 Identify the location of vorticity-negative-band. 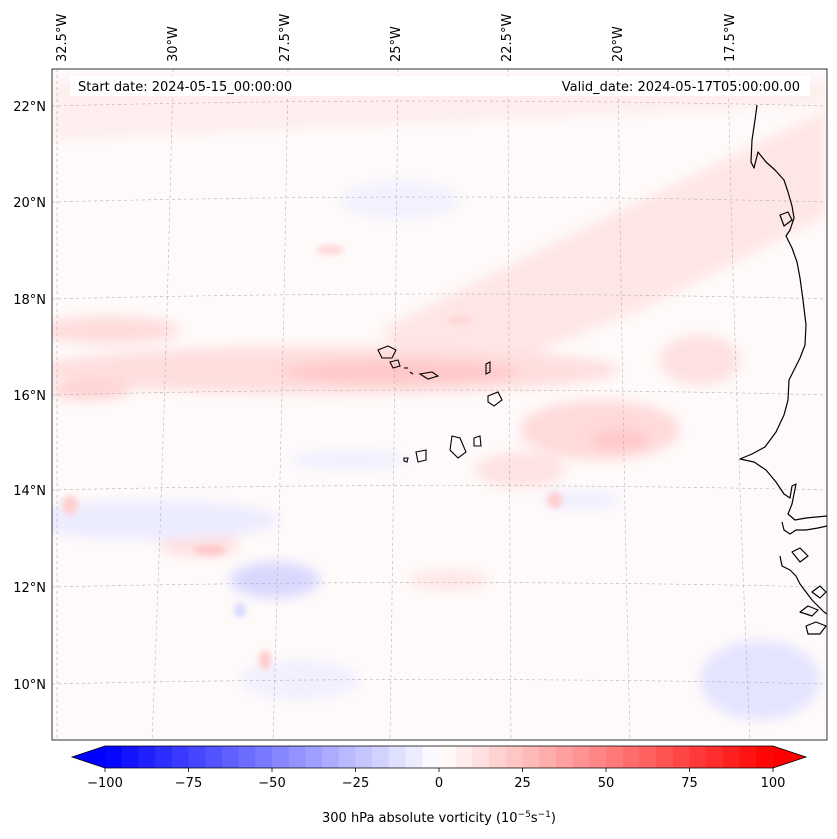
(166, 520).